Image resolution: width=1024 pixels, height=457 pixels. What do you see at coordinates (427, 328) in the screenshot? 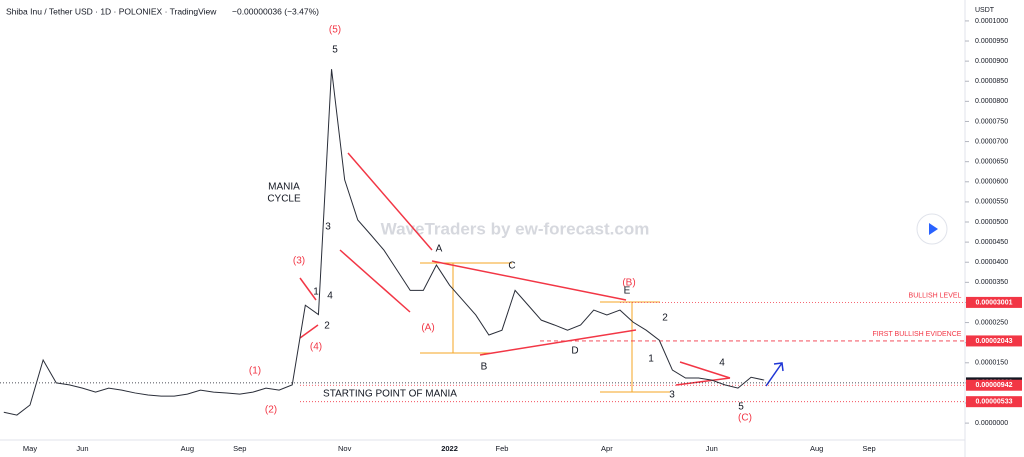
I see `wave-label: (A)` at bounding box center [427, 328].